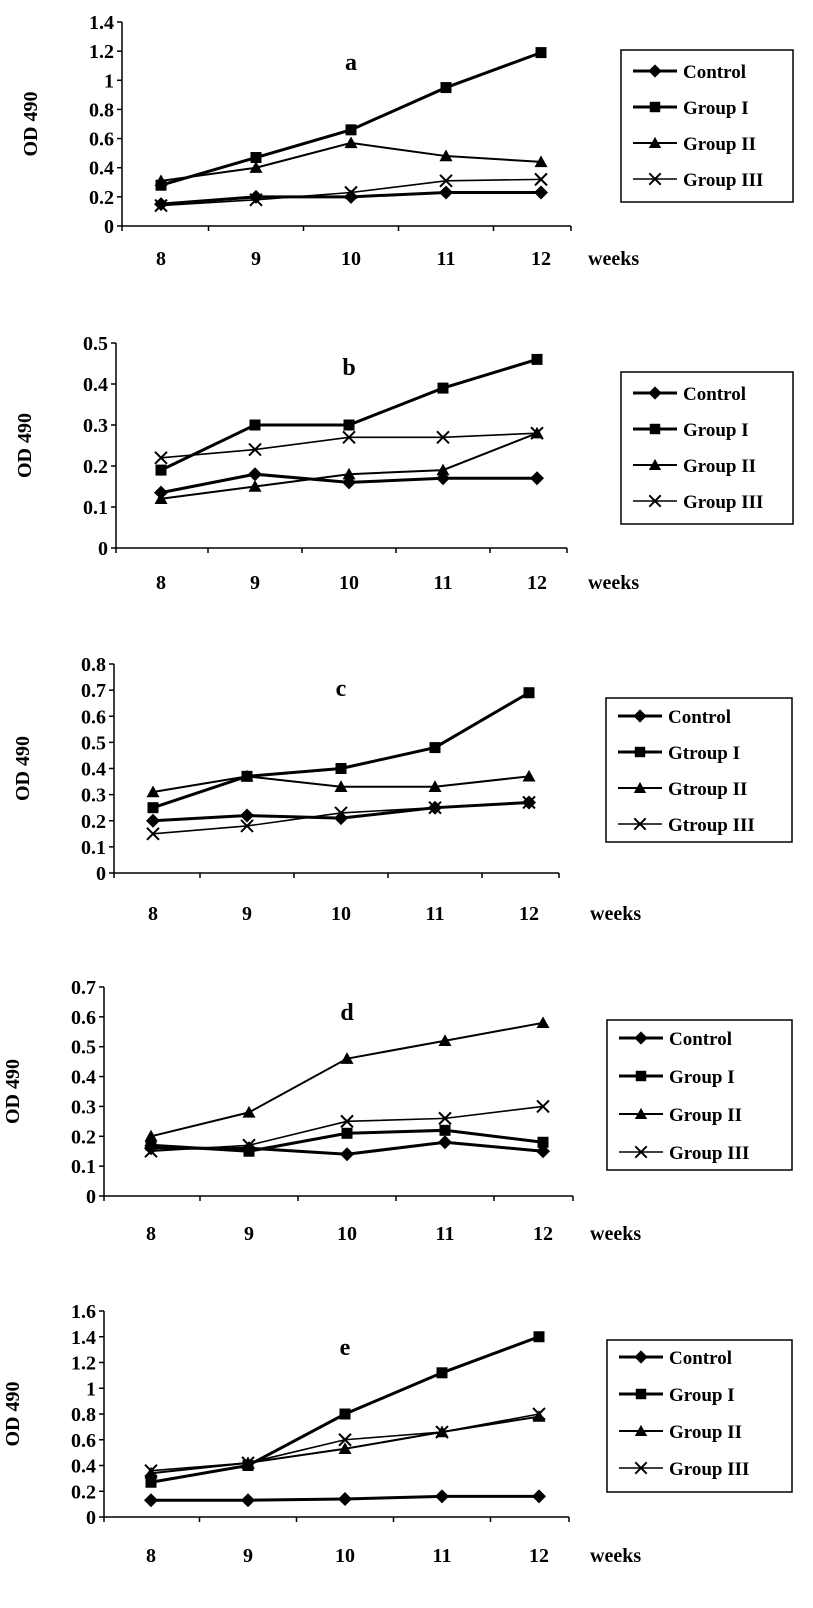 The height and width of the screenshot is (1608, 813). What do you see at coordinates (686, 825) in the screenshot?
I see `legend-item: Gtroup III` at bounding box center [686, 825].